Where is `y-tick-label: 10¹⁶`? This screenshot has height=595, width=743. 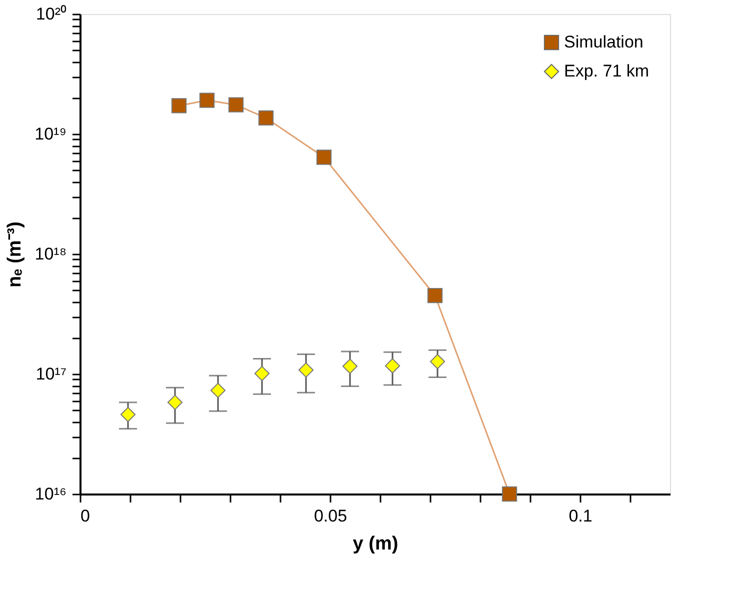
y-tick-label: 10¹⁶ is located at coordinates (50, 494).